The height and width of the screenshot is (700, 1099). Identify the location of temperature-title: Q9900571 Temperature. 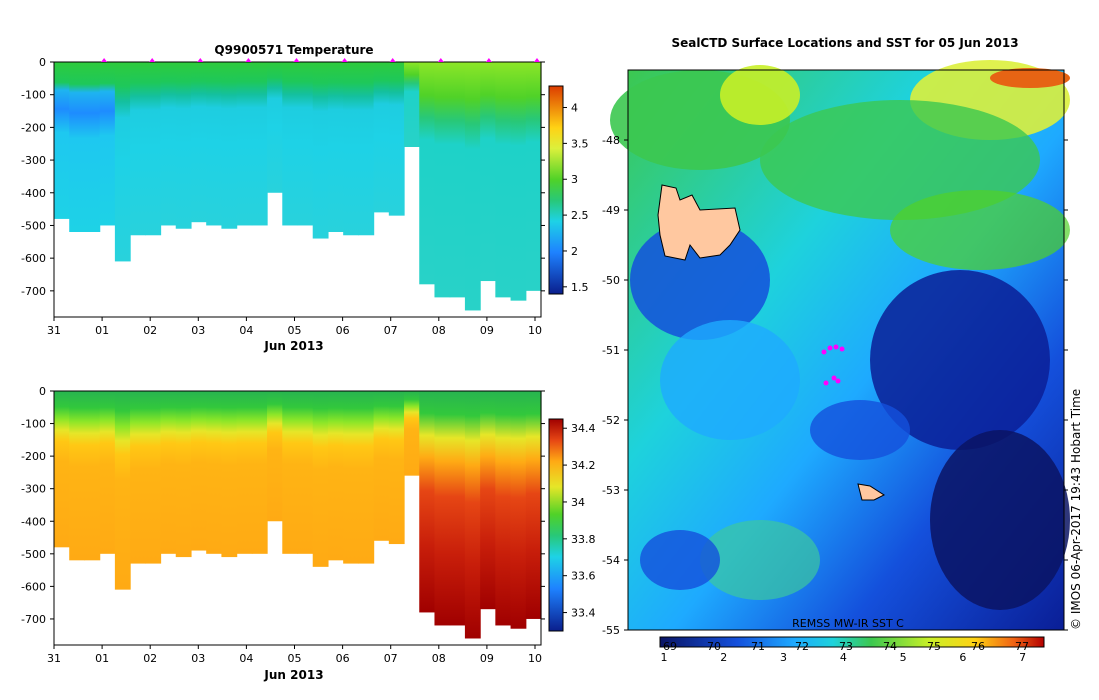
(293, 50).